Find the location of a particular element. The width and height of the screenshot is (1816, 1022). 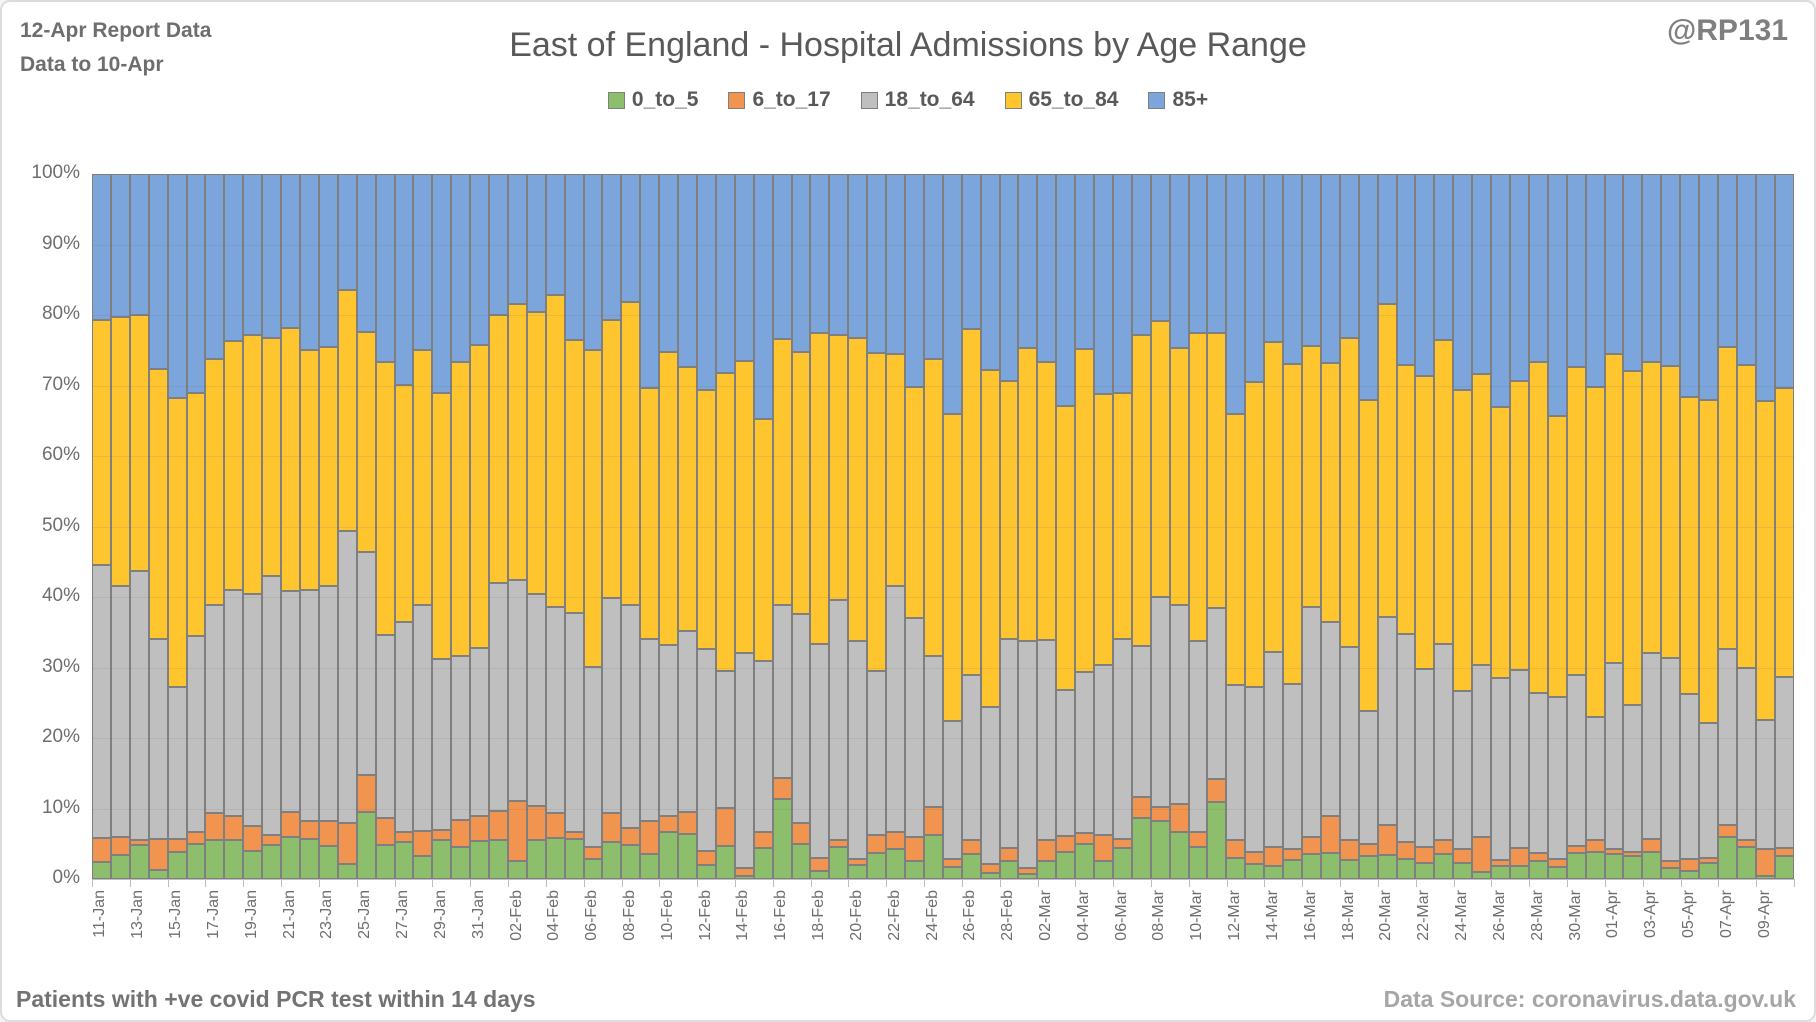

bar-22-Mar is located at coordinates (1425, 526).